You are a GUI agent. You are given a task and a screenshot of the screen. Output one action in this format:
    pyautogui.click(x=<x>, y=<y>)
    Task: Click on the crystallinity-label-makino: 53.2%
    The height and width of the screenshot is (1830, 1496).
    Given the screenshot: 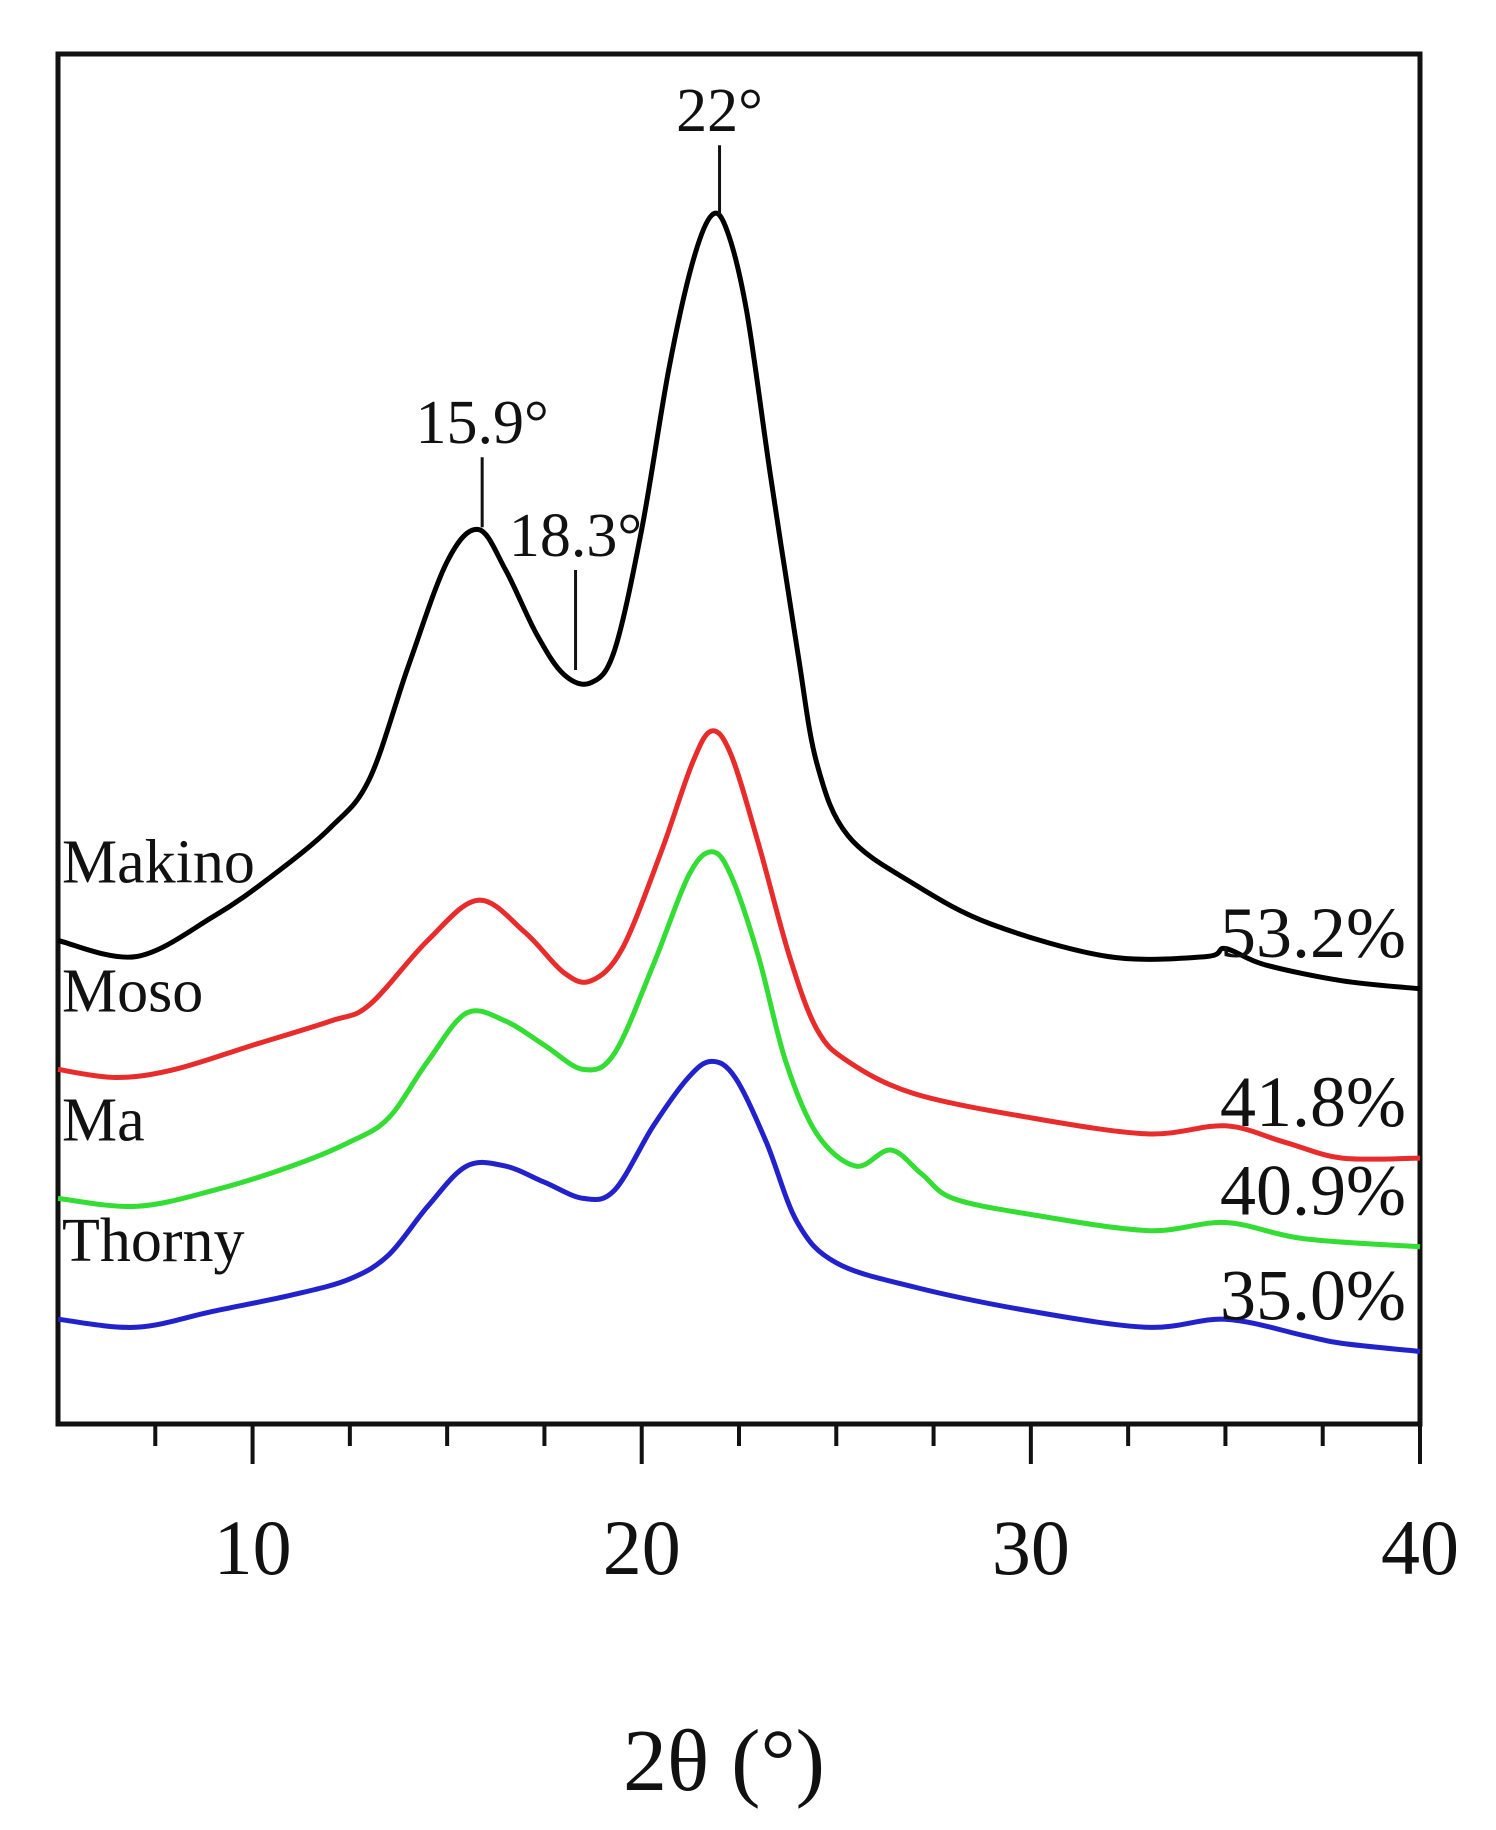 What is the action you would take?
    pyautogui.click(x=1313, y=933)
    